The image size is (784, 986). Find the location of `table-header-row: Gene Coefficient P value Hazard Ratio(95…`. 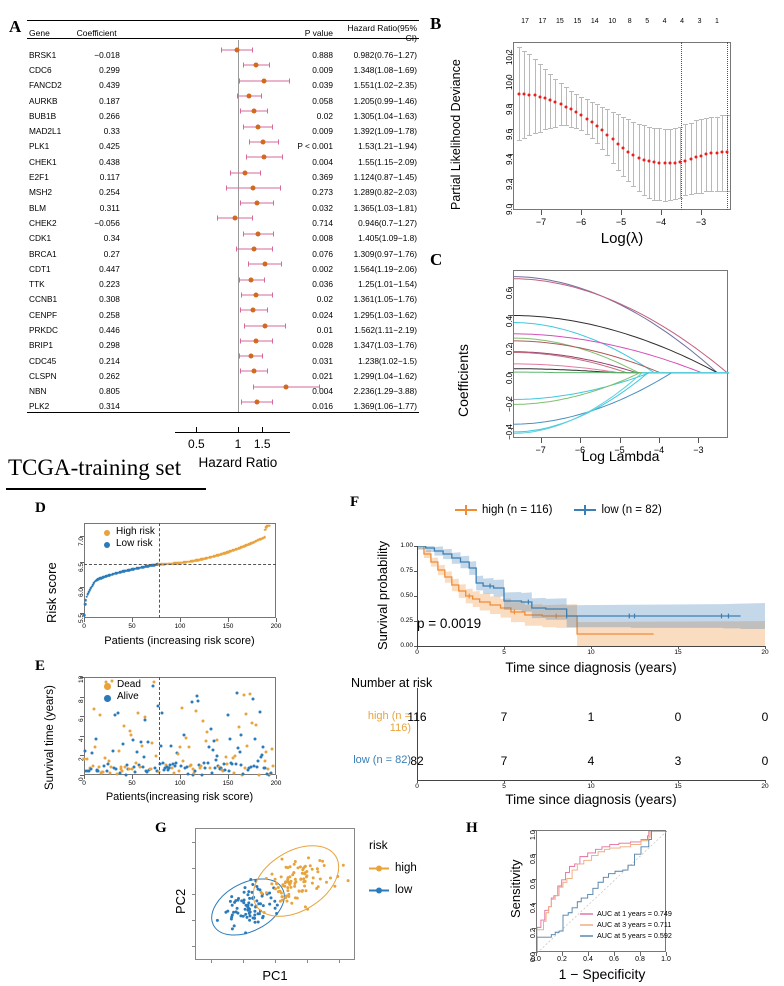

table-header-row: Gene Coefficient P value Hazard Ratio(95… is located at coordinates (223, 33).